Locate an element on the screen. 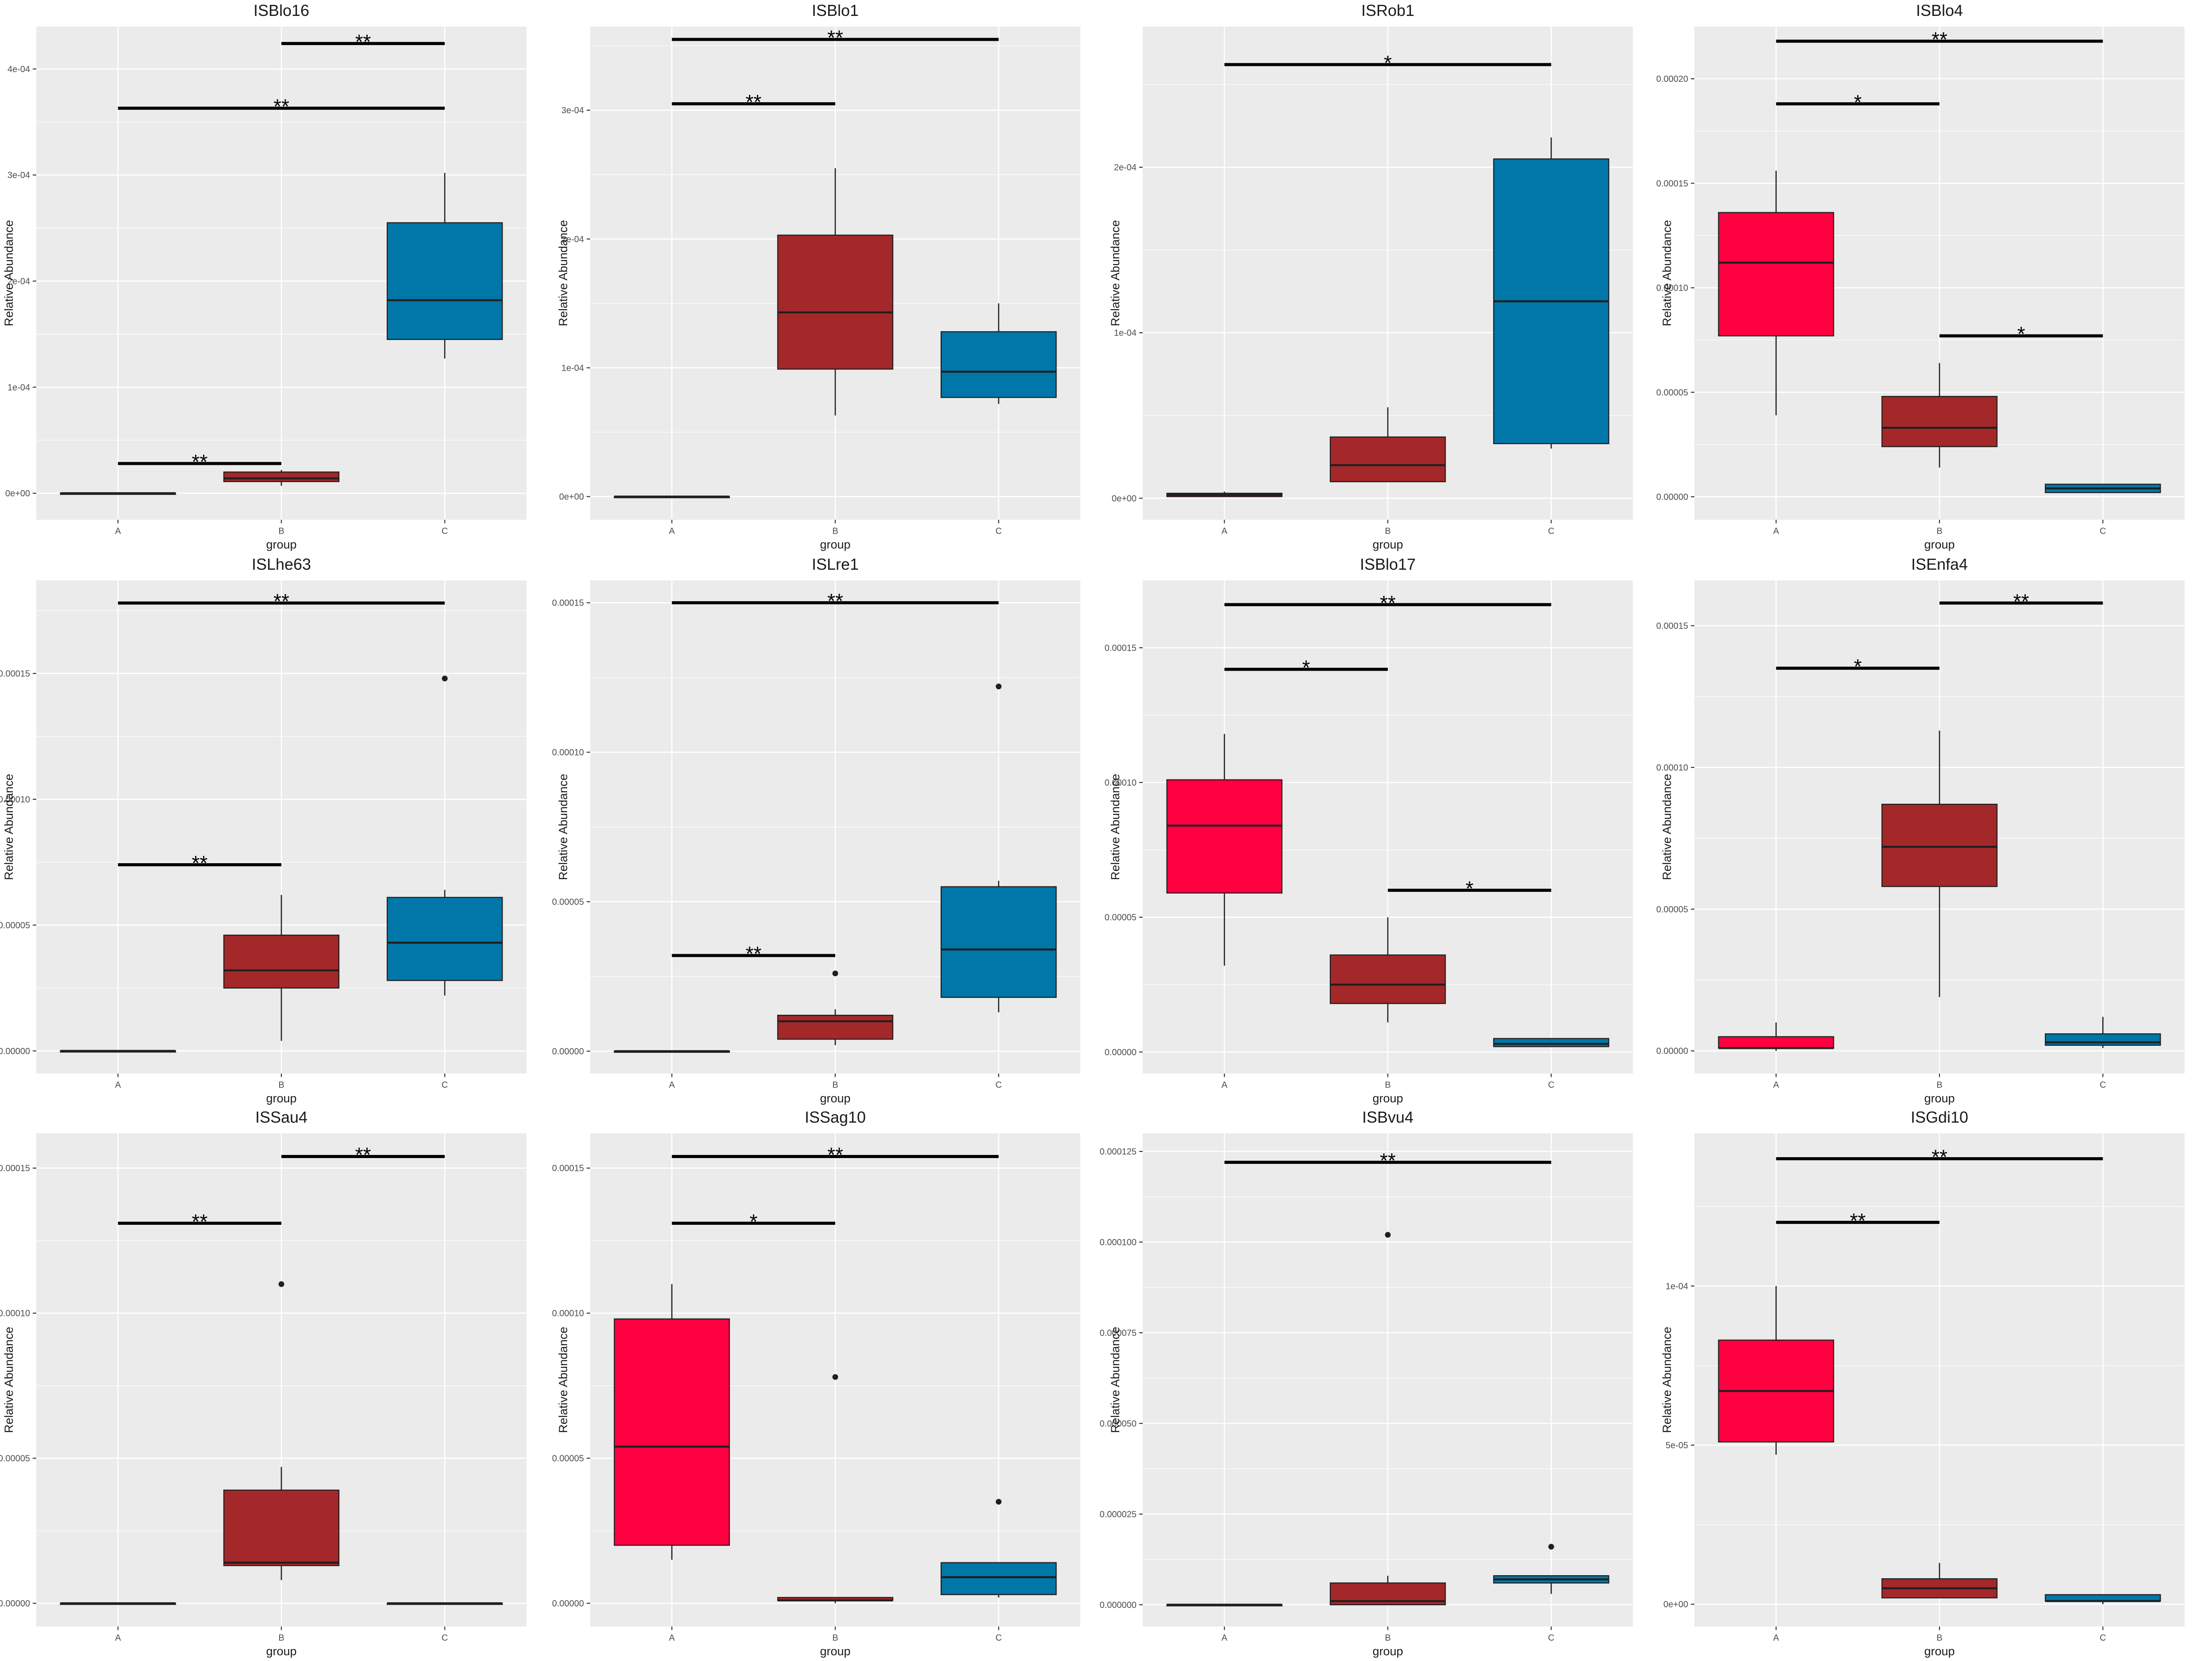 Image resolution: width=2212 pixels, height=1661 pixels. x-tick-label: A is located at coordinates (672, 1085).